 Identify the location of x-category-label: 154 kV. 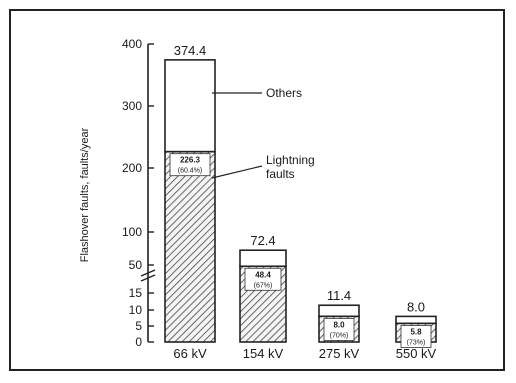
(263, 353).